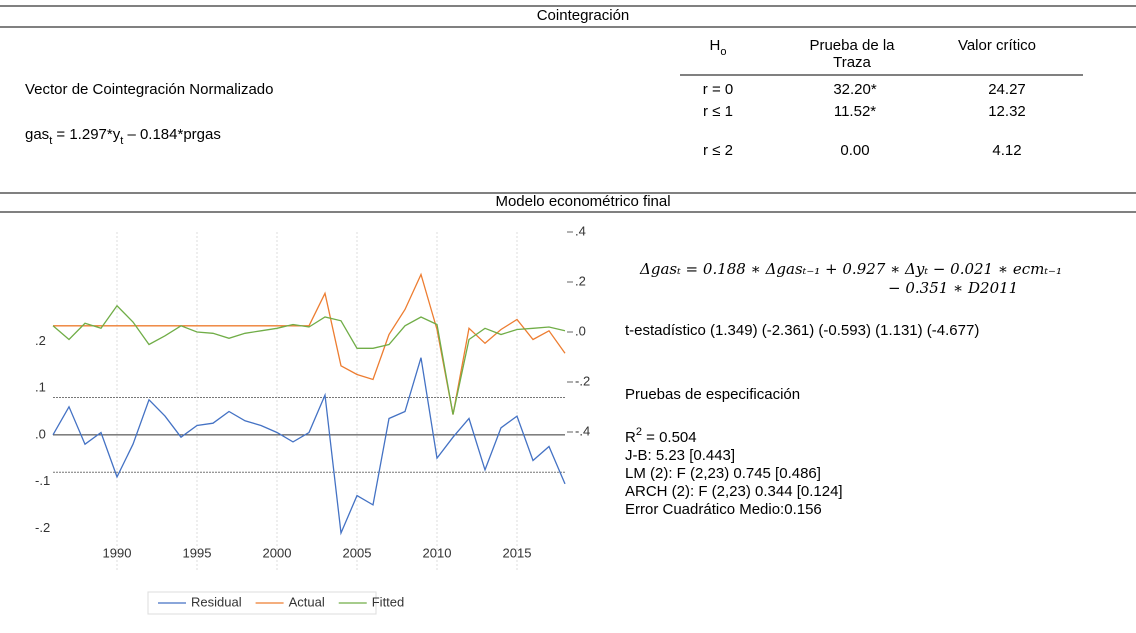 This screenshot has height=633, width=1136. I want to click on x-tick-label: 1995, so click(197, 552).